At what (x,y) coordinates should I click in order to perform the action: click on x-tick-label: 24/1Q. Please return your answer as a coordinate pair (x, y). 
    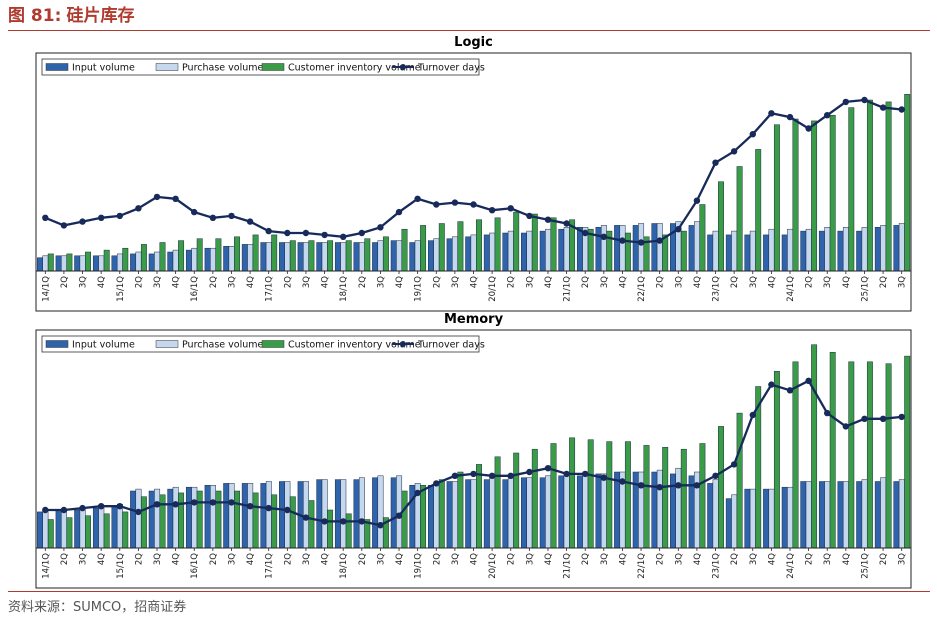
    Looking at the image, I should click on (791, 289).